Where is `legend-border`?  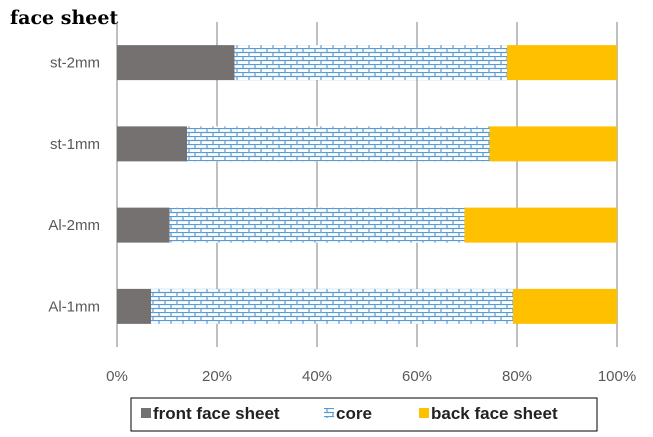 legend-border is located at coordinates (364, 414).